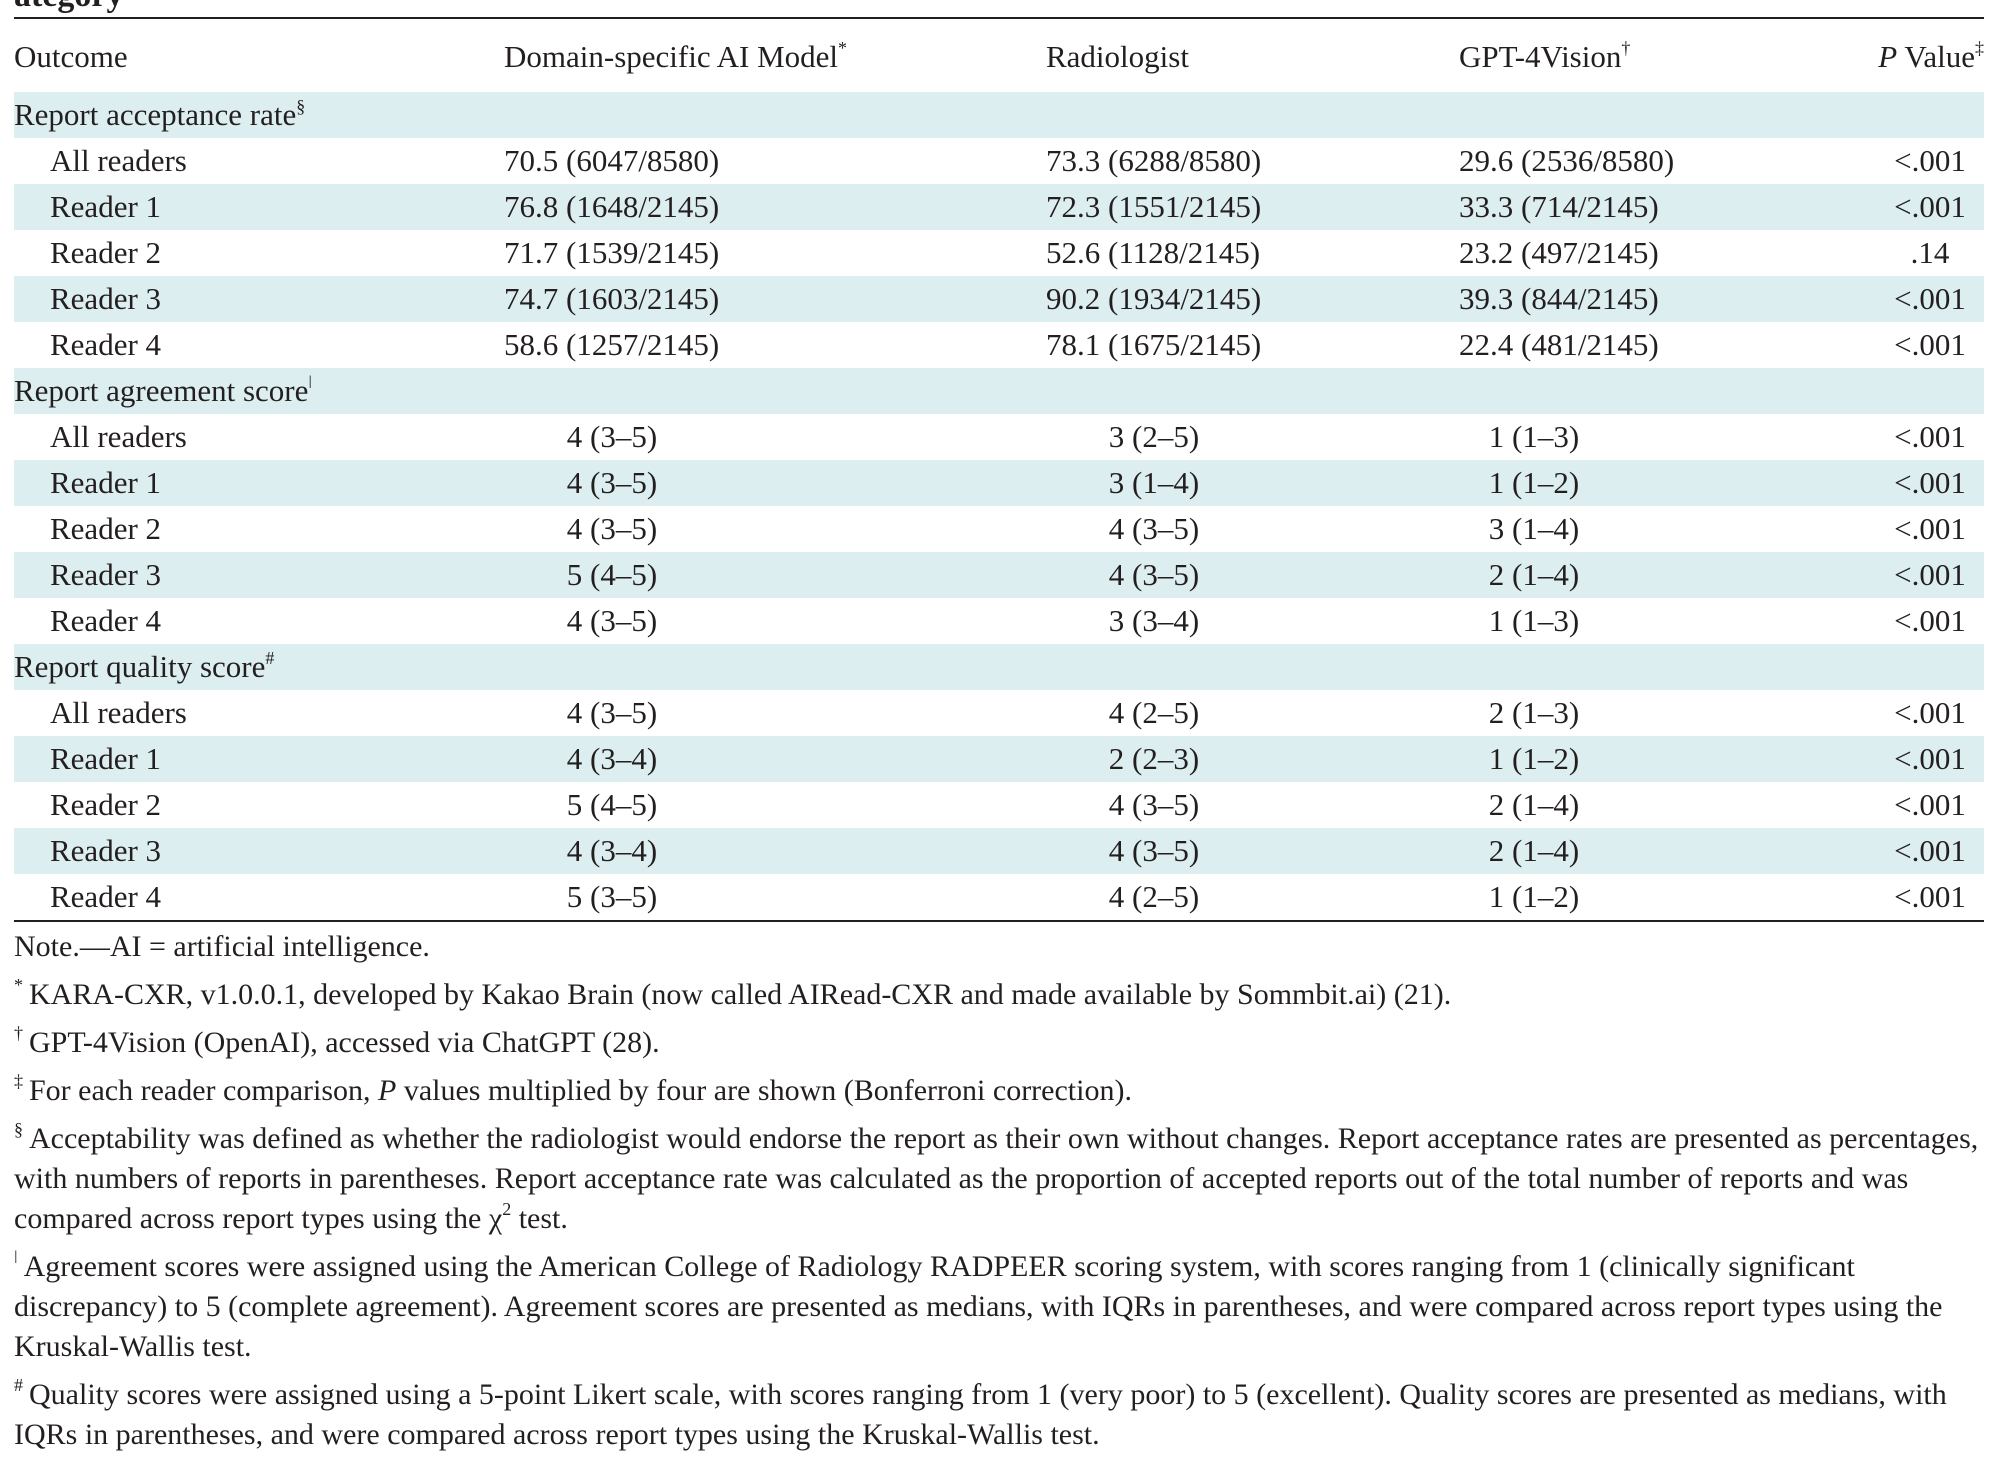 This screenshot has width=1996, height=1464. I want to click on cell-radiologist: 73.3 (6288/8580), so click(1154, 160).